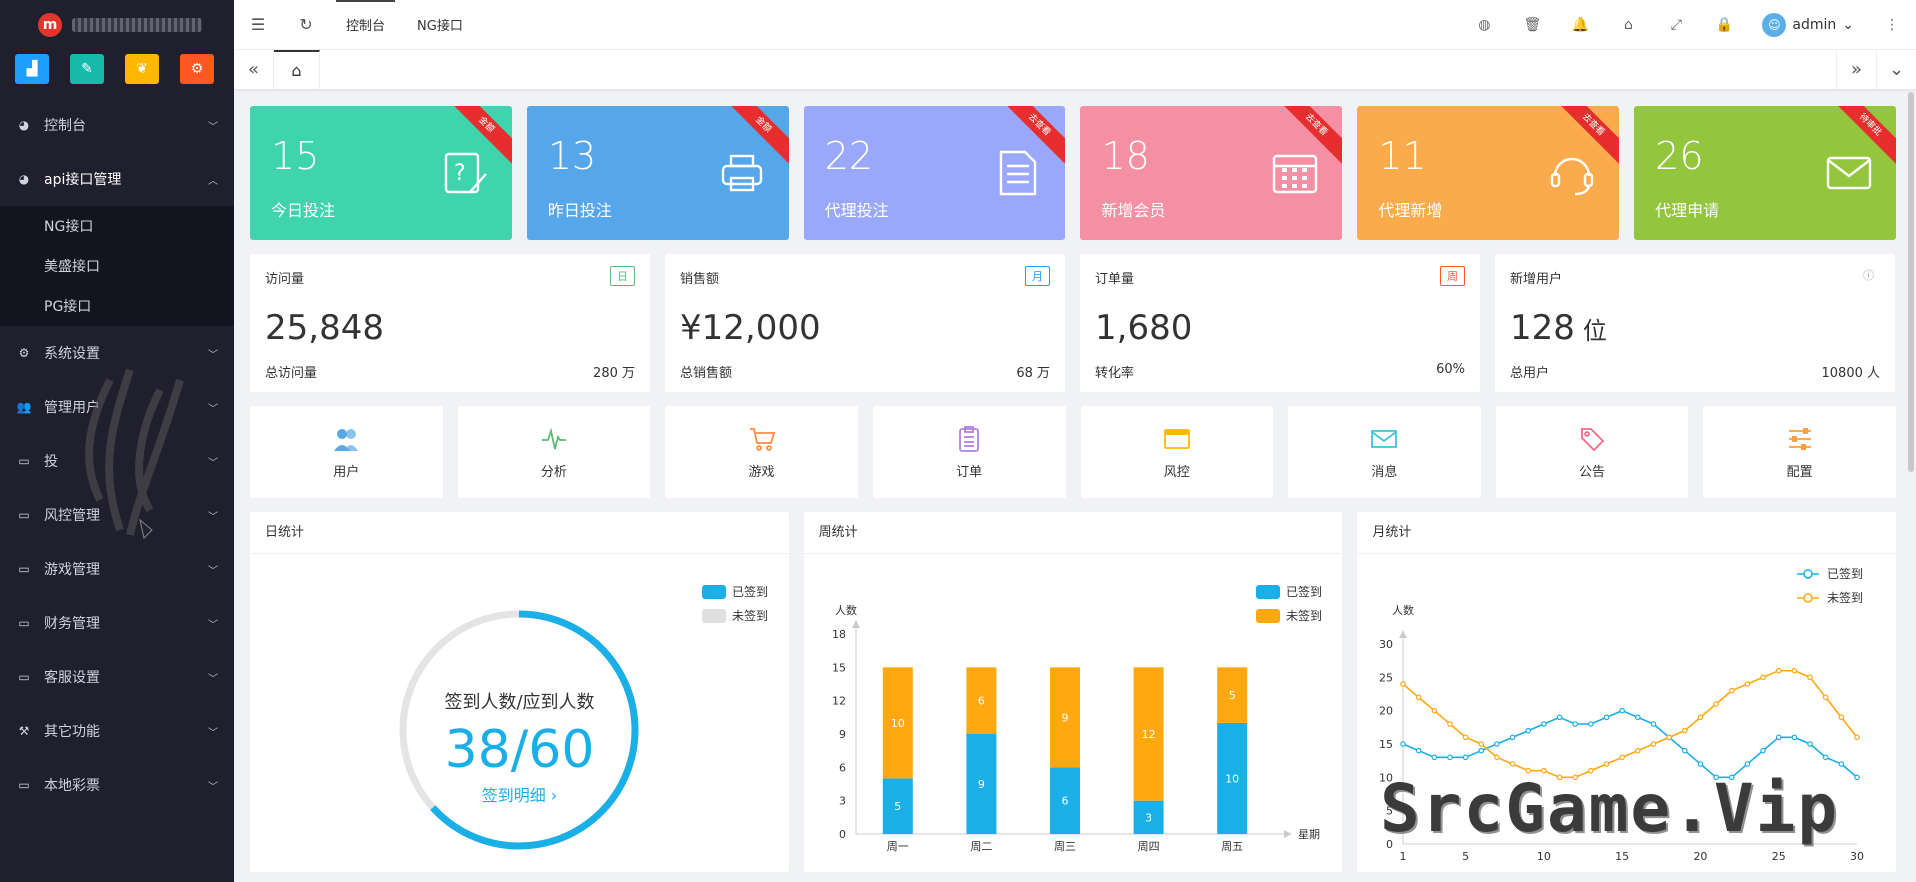 The image size is (1916, 882). What do you see at coordinates (117, 125) in the screenshot?
I see `sidebar-item-0: ◕ 控制台 ﹀` at bounding box center [117, 125].